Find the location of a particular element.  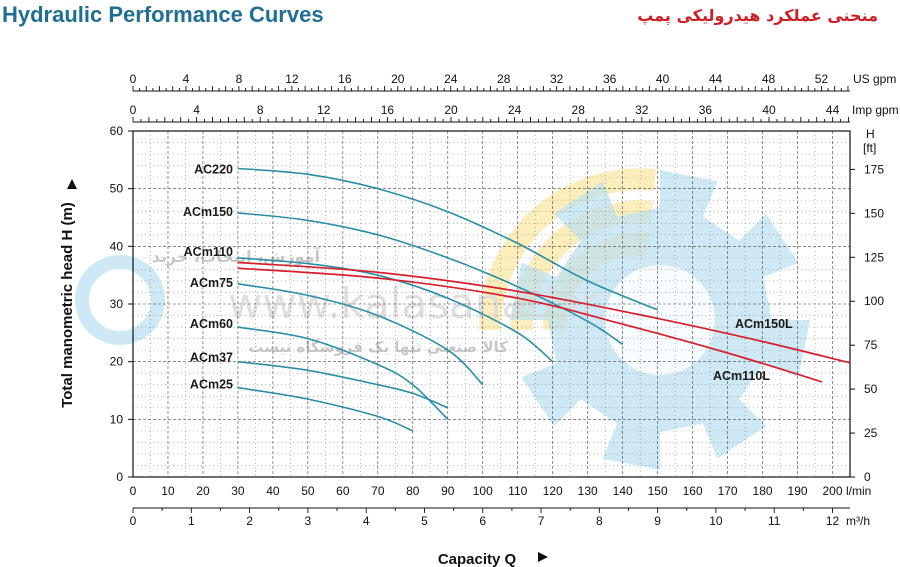

watermark-logo-icon is located at coordinates (120, 300).